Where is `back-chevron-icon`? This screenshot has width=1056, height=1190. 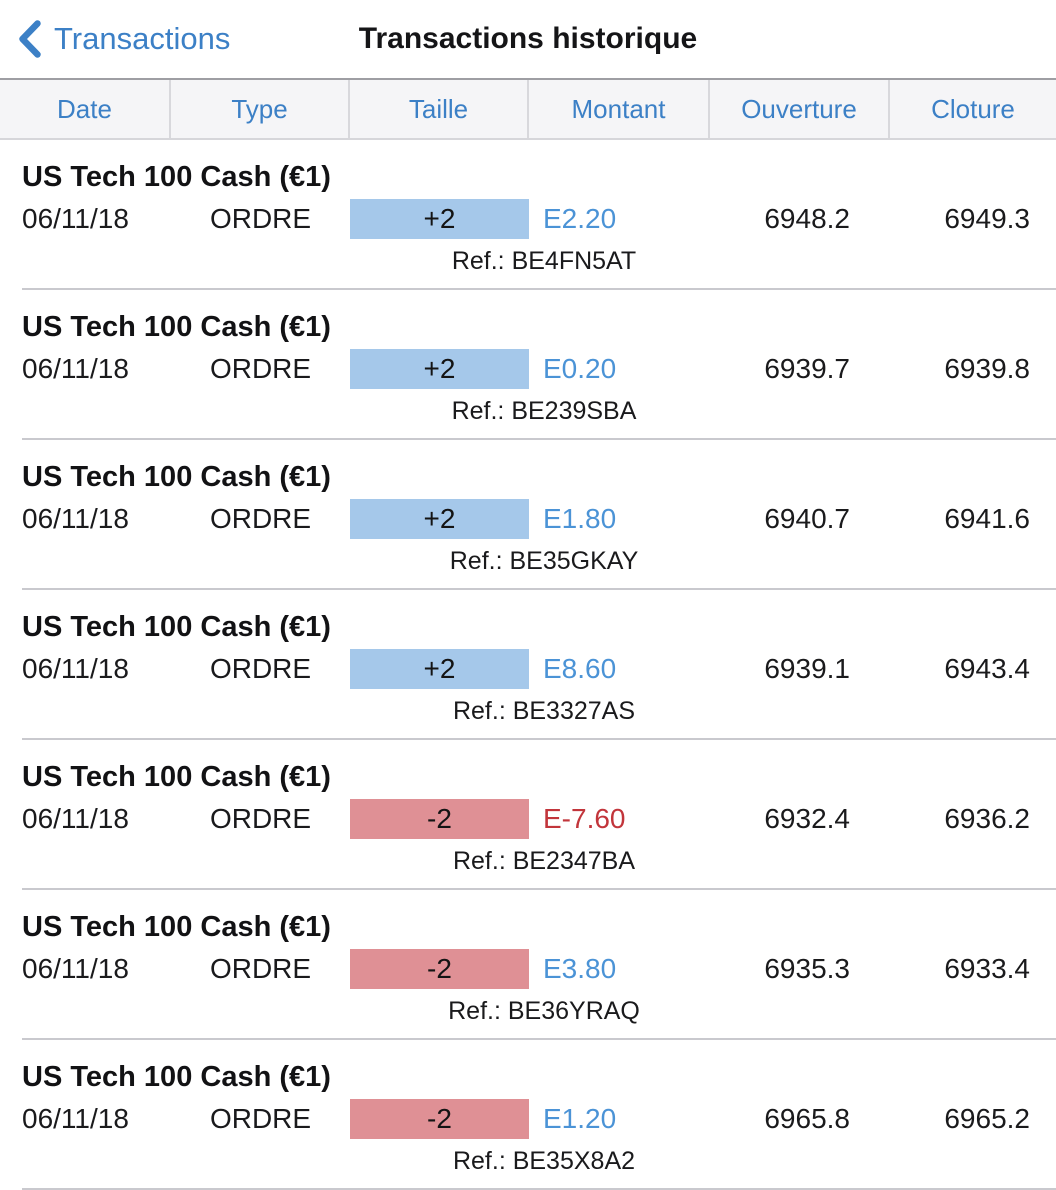 back-chevron-icon is located at coordinates (29, 39).